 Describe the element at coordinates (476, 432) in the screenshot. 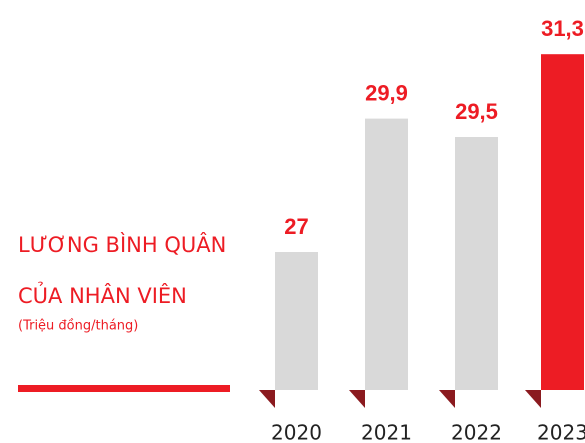

I see `x-tick-label: 2022` at that location.